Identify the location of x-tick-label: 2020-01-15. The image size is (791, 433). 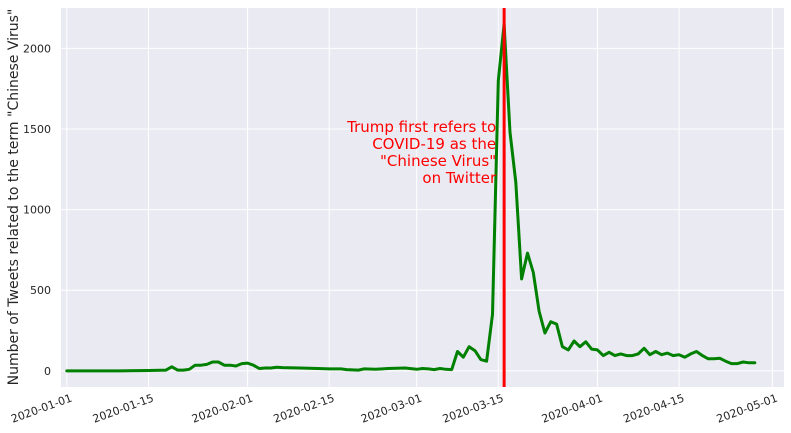
(123, 409).